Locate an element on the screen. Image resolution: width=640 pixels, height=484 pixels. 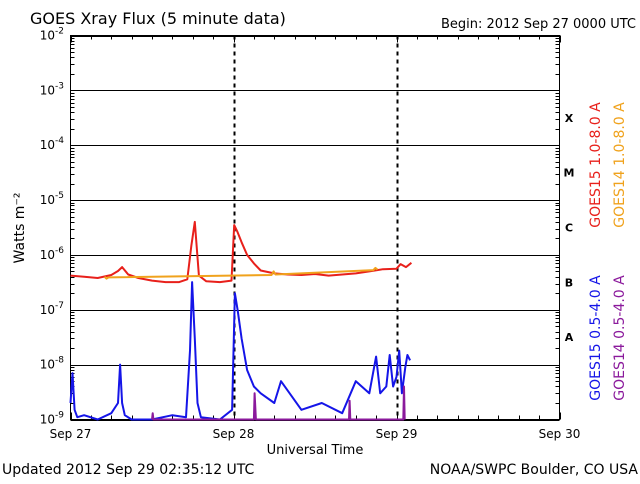
y-tick-label: 10⁻³ is located at coordinates (52, 89).